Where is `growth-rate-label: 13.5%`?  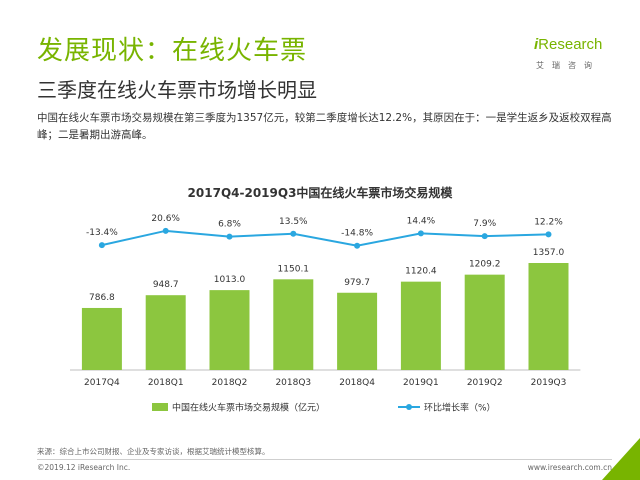
growth-rate-label: 13.5% is located at coordinates (293, 222).